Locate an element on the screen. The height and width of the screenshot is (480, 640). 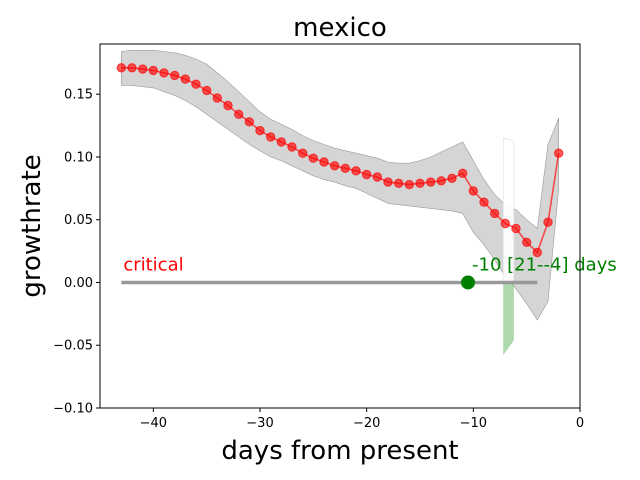
x-tick-label: −10 is located at coordinates (473, 423).